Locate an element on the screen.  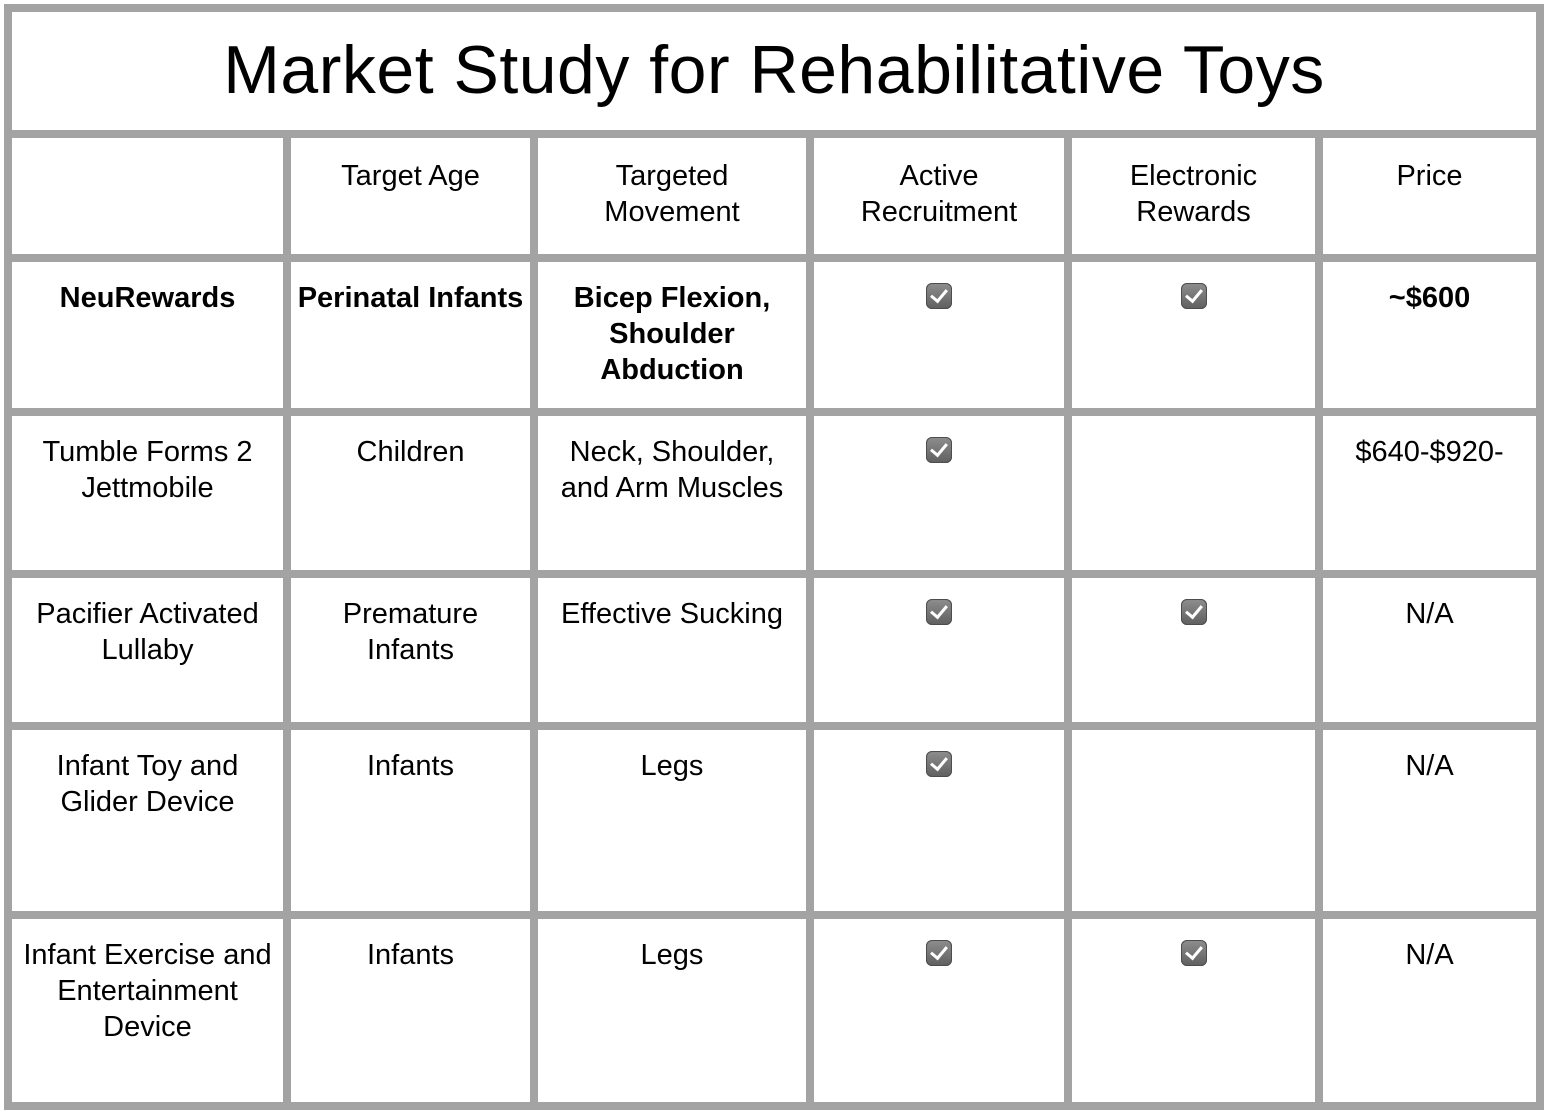
row-name-cell: Pacifier Activated Lullaby is located at coordinates (147, 650).